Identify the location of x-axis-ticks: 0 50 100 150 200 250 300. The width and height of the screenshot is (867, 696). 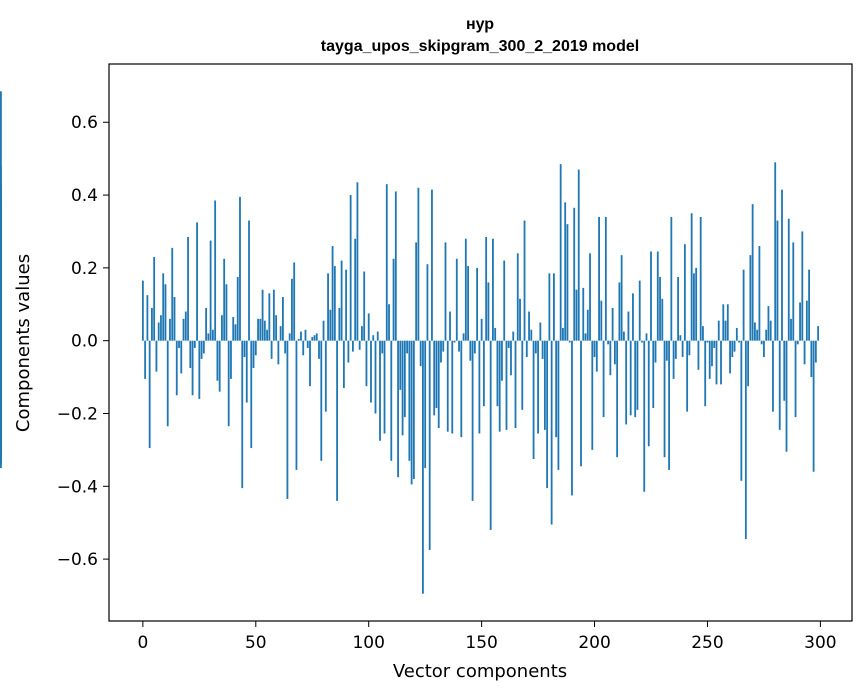
(487, 637).